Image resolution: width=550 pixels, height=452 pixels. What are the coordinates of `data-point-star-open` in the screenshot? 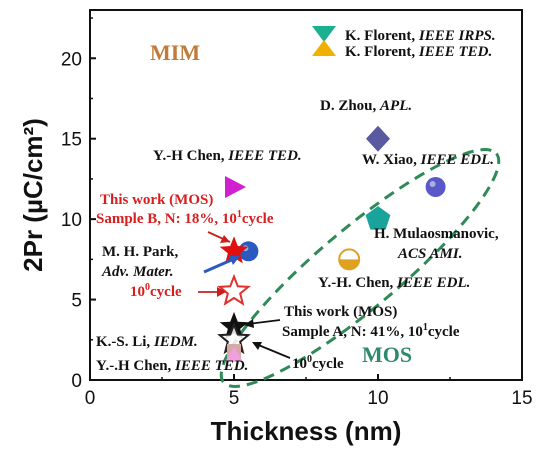 It's located at (234, 289).